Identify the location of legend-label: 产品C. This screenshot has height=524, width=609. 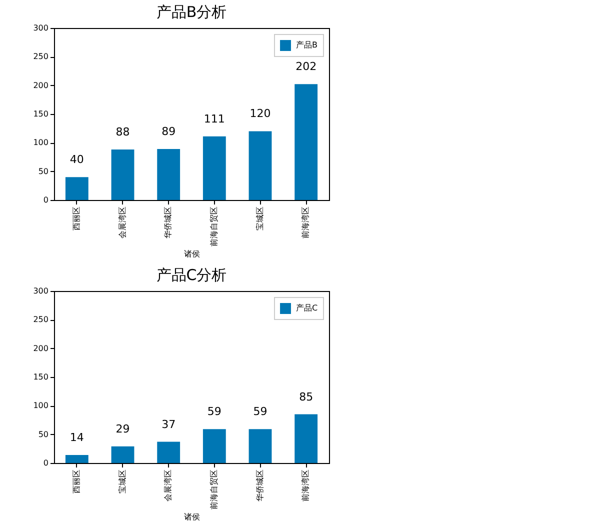
(307, 308).